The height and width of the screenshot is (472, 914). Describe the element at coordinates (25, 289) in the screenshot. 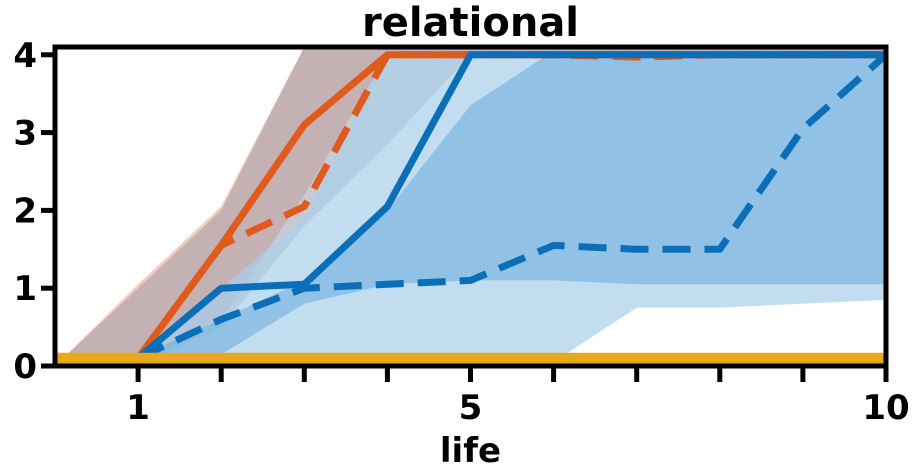

I see `y-tick-label: 1` at that location.